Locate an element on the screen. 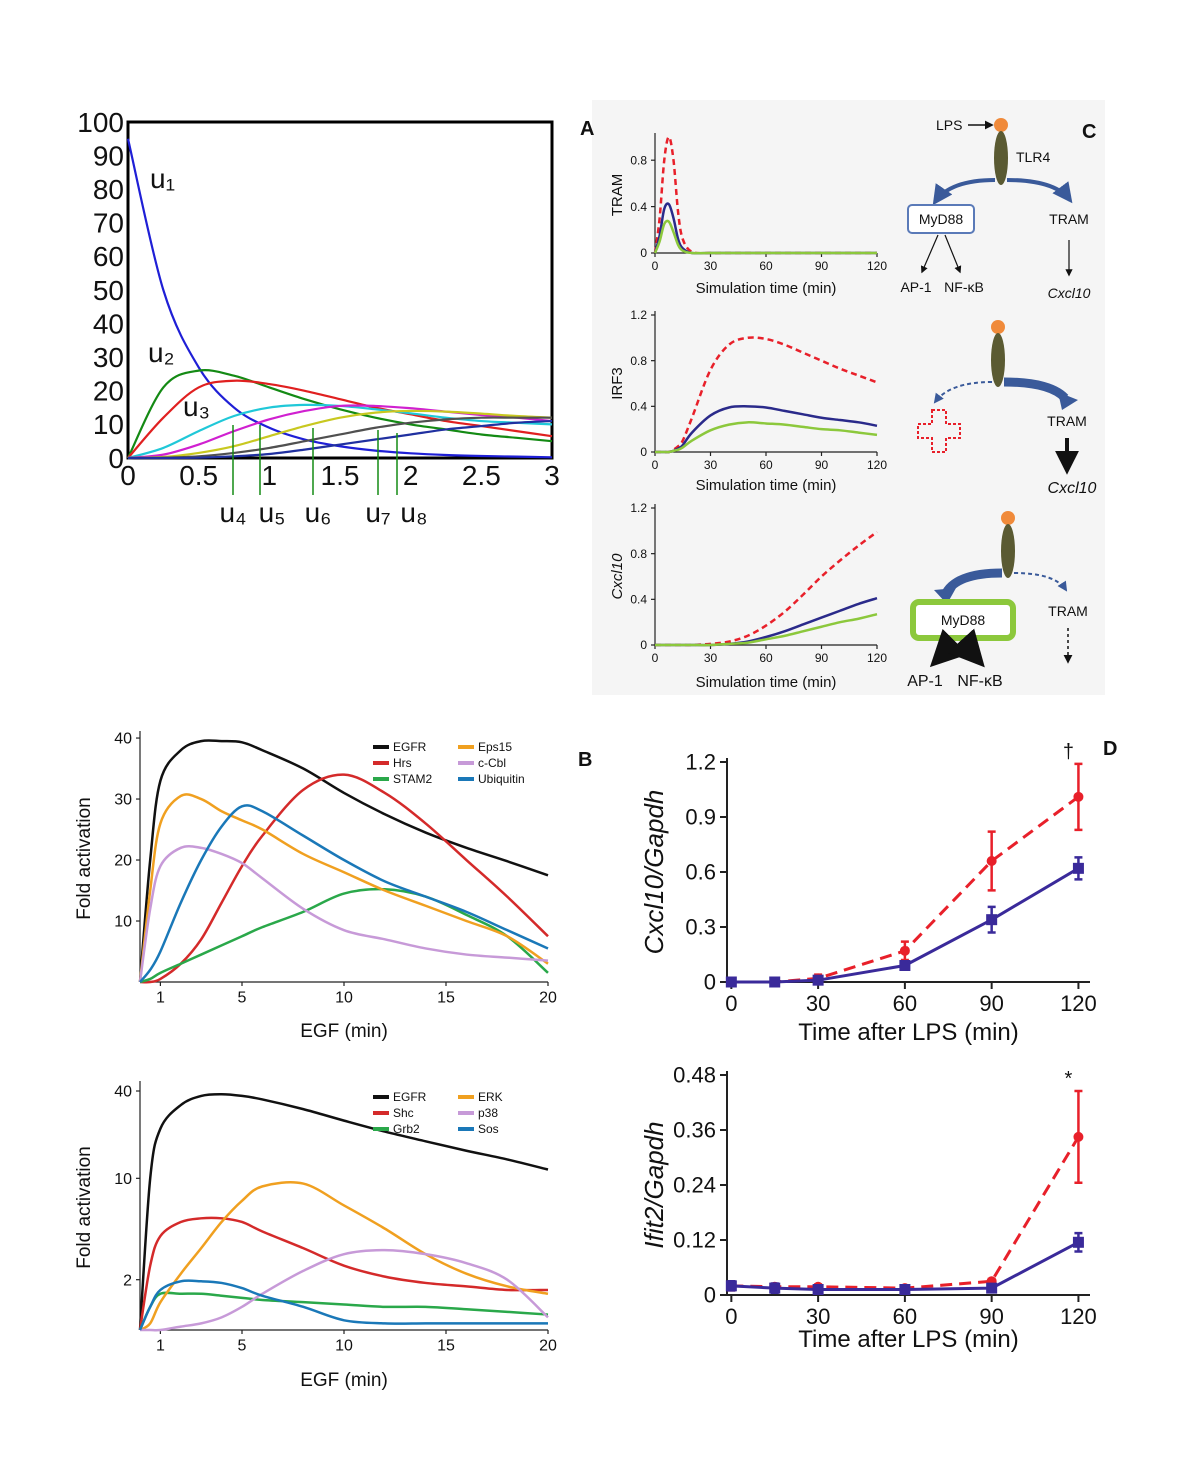 The height and width of the screenshot is (1461, 1200). y-axis-label: Cxcl10/Gapdh is located at coordinates (654, 872).